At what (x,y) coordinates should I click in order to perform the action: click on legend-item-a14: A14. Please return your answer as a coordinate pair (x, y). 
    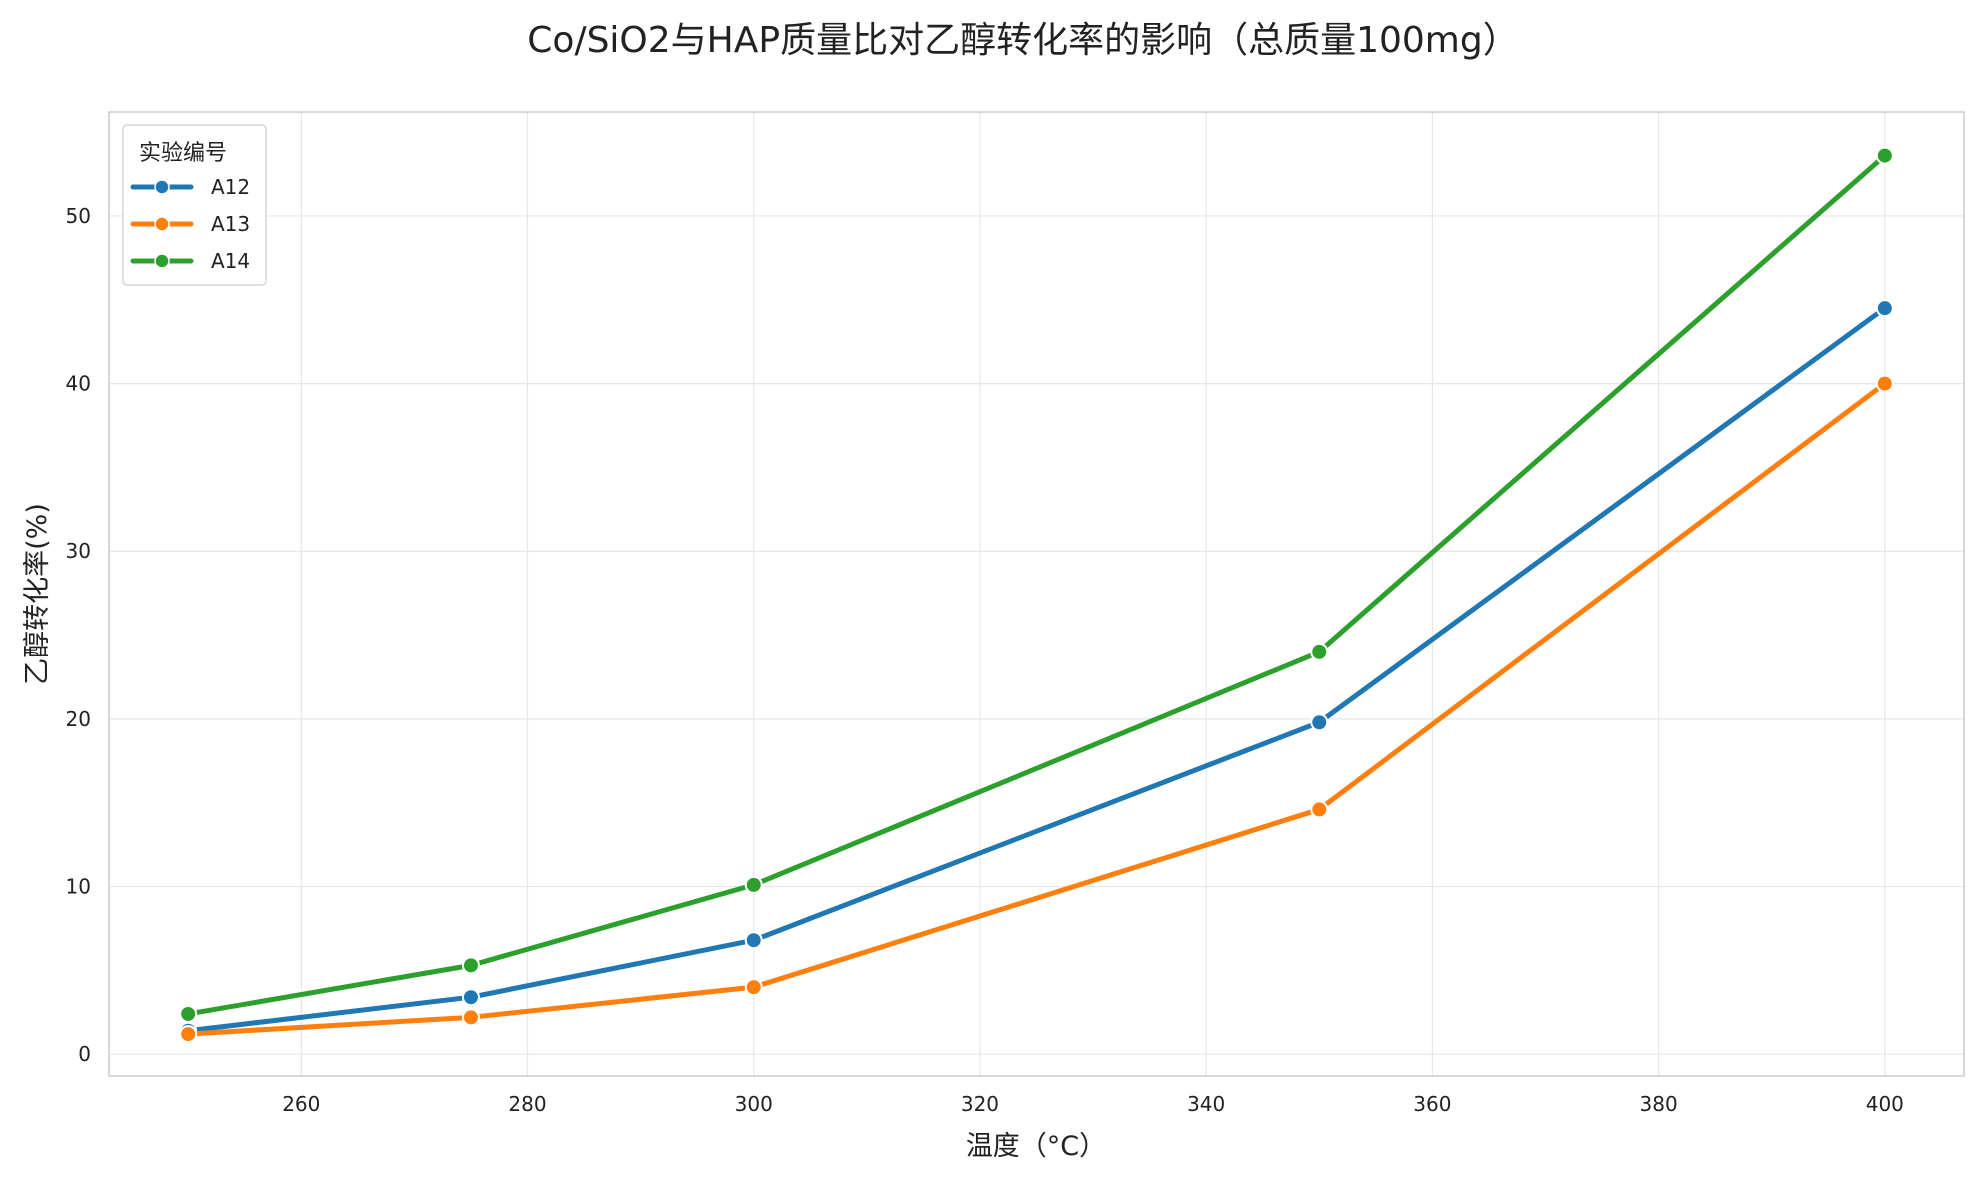
    Looking at the image, I should click on (190, 261).